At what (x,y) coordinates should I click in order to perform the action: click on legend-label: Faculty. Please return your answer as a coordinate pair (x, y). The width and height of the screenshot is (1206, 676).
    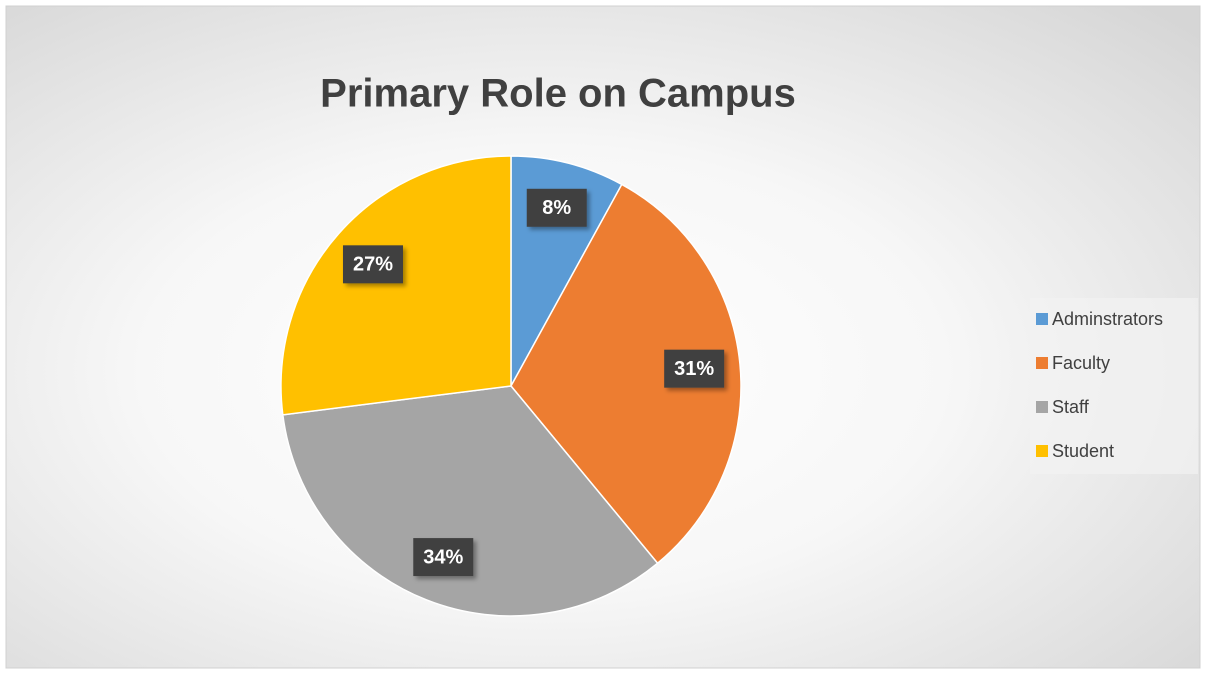
    Looking at the image, I should click on (1081, 363).